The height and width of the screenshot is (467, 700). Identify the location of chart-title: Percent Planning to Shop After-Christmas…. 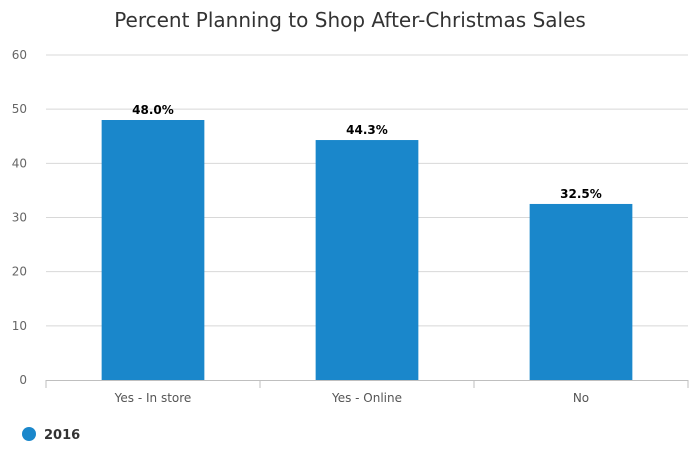
(350, 20).